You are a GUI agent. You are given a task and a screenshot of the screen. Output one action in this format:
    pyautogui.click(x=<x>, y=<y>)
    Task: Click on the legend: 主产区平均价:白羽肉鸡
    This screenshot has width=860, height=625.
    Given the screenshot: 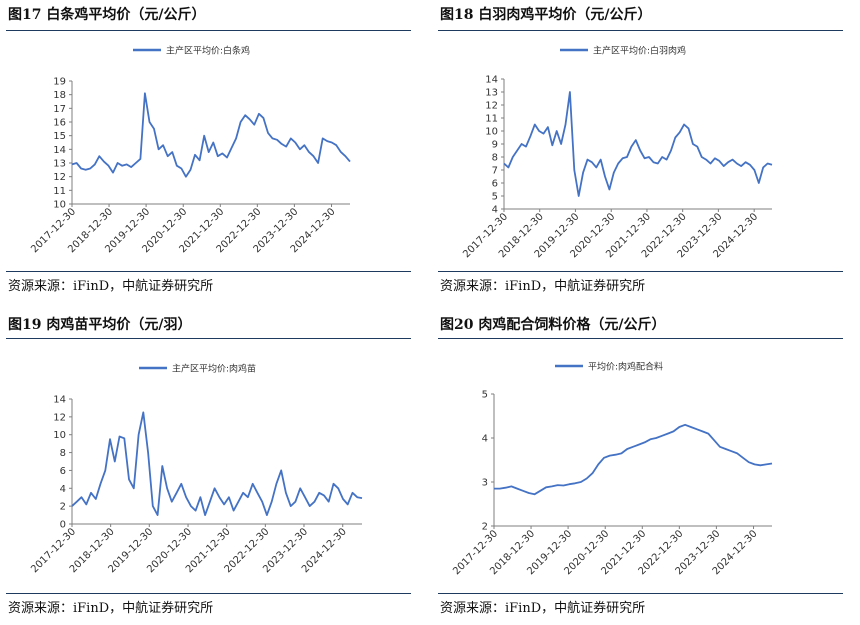 What is the action you would take?
    pyautogui.click(x=623, y=51)
    